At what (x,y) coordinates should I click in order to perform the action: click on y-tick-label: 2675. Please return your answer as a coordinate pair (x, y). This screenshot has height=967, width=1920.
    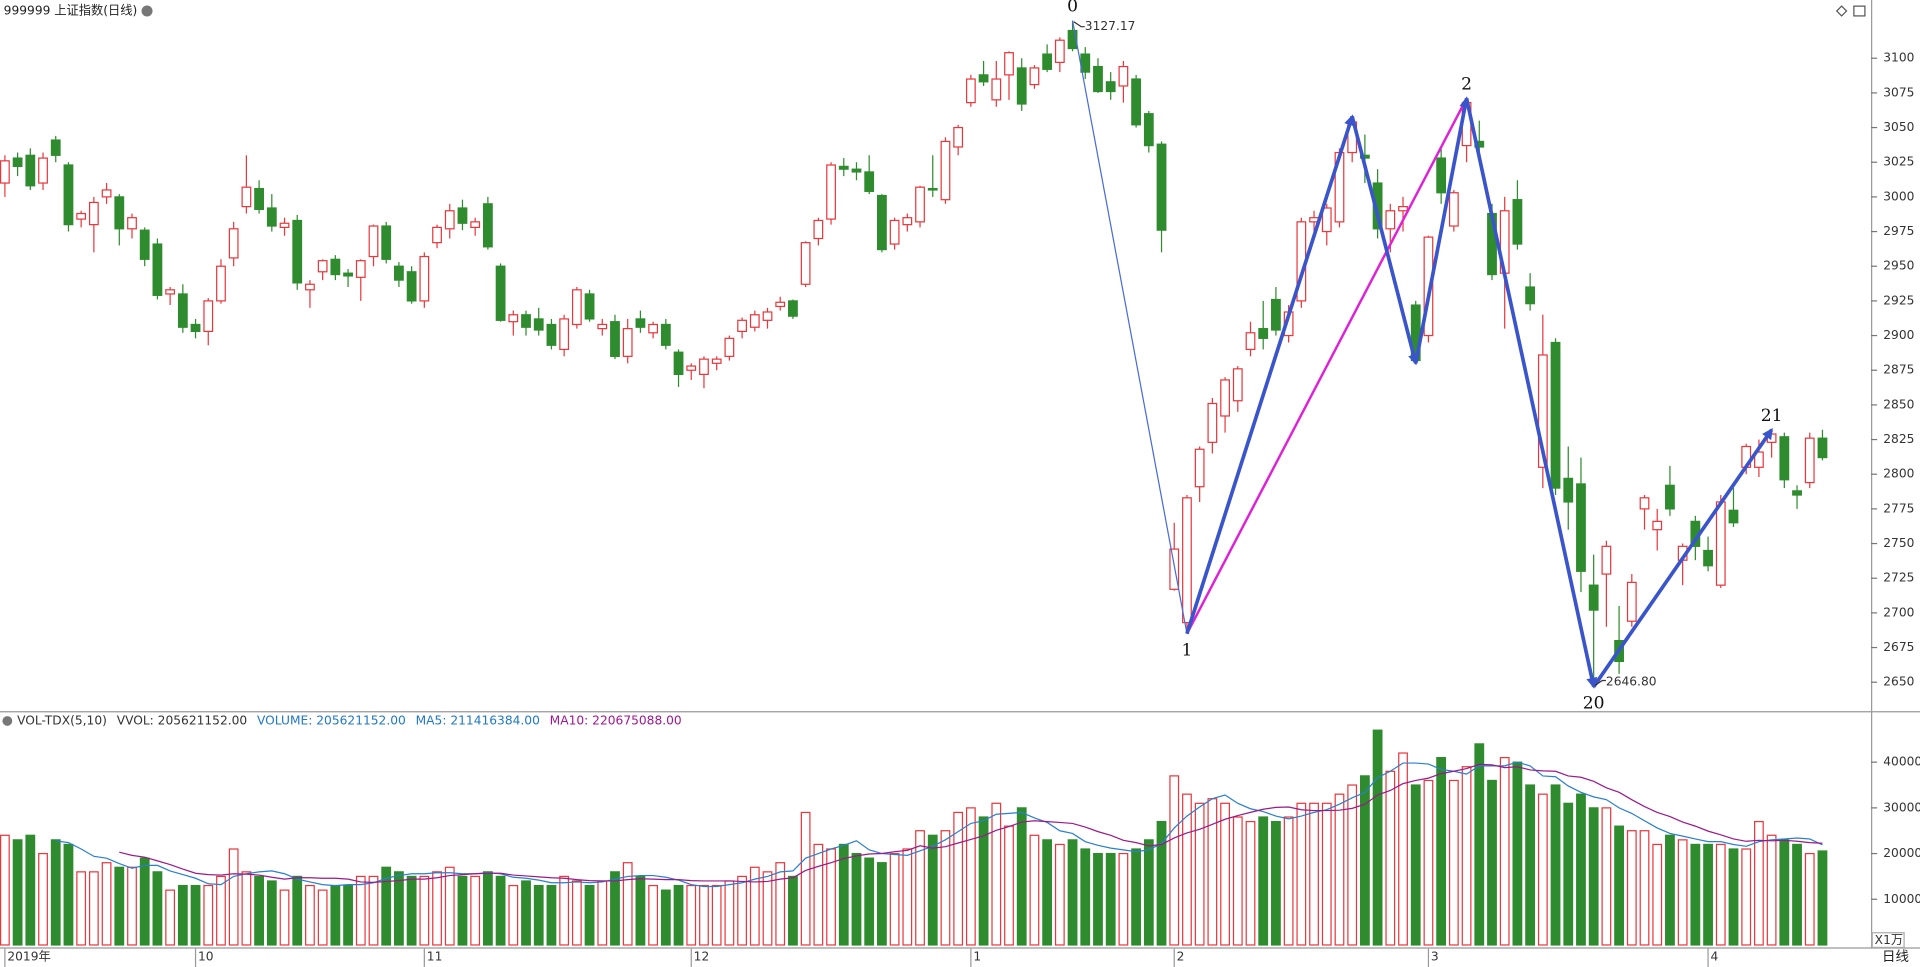
    Looking at the image, I should click on (1898, 647).